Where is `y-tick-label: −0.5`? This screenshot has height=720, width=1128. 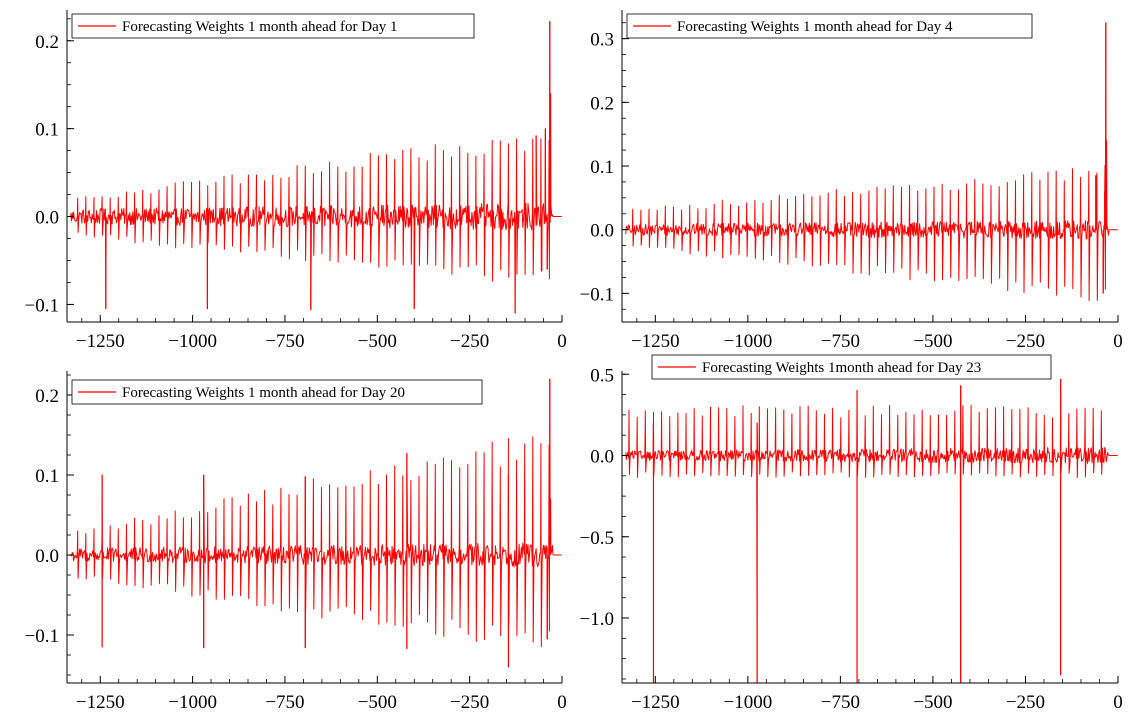
y-tick-label: −0.5 is located at coordinates (597, 538).